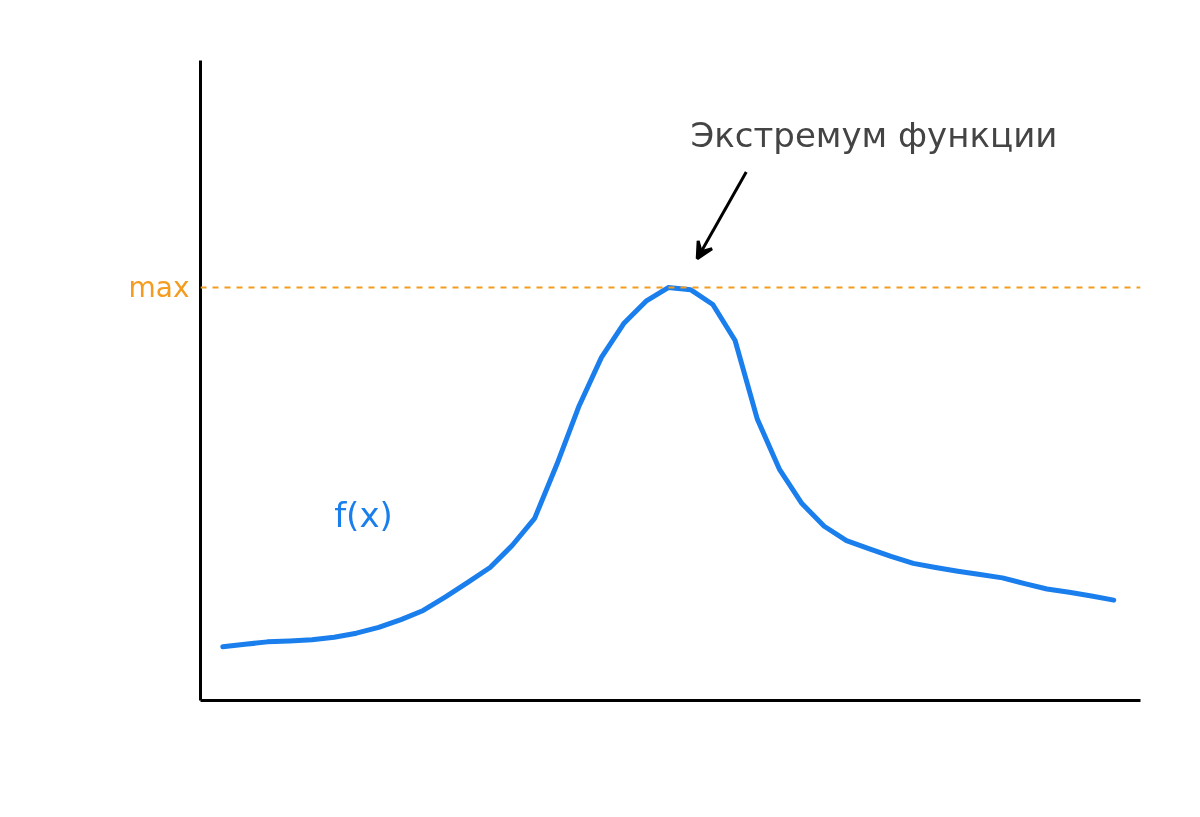  I want to click on ref-line-label: max, so click(159, 288).